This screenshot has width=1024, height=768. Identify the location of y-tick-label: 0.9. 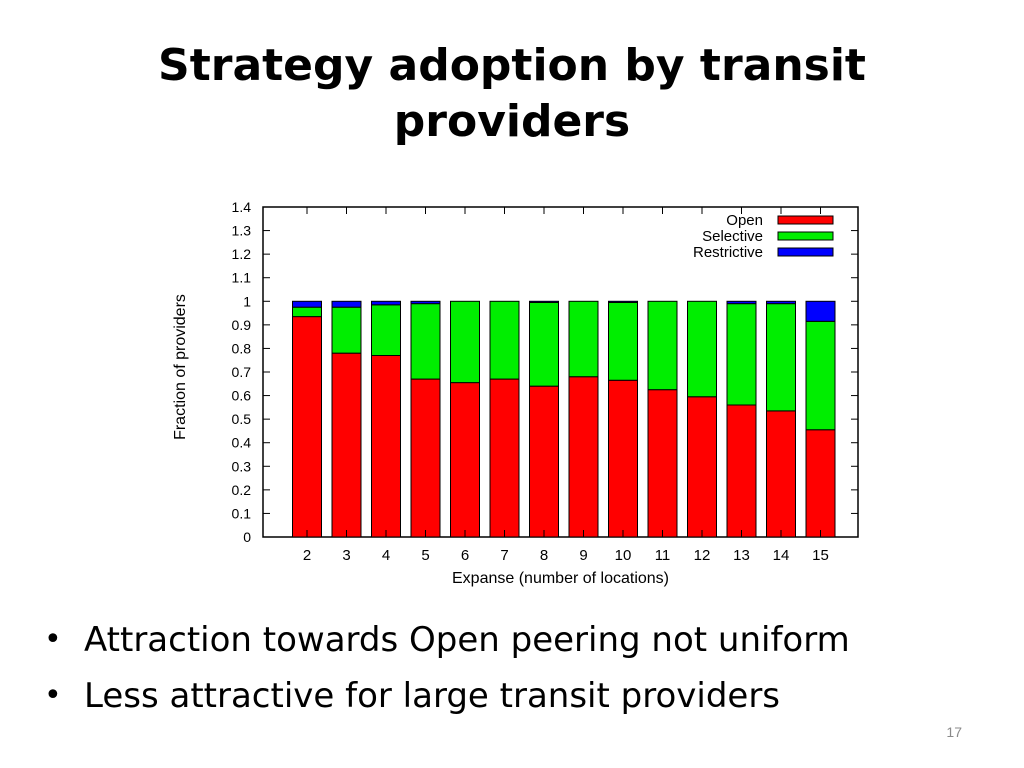
(242, 325).